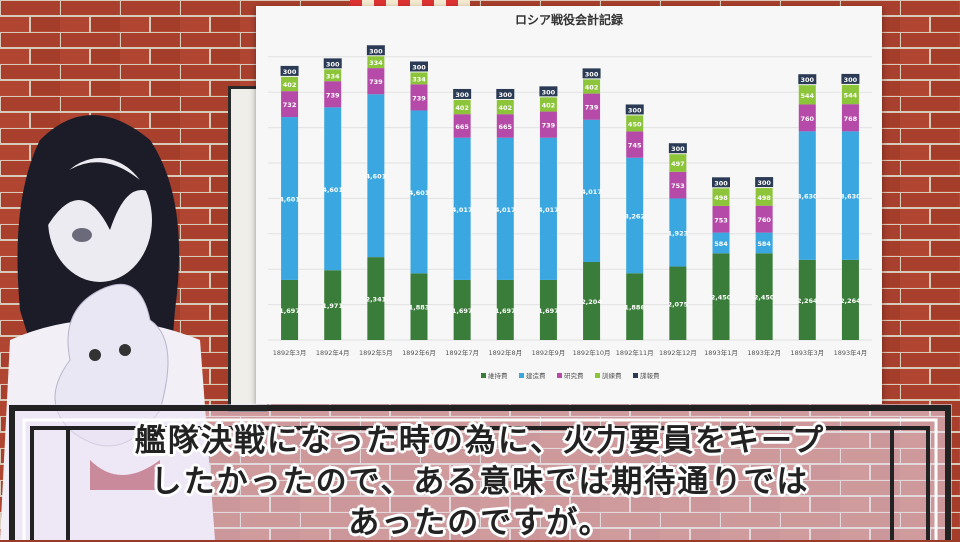 The width and height of the screenshot is (960, 542). What do you see at coordinates (376, 300) in the screenshot?
I see `data-label: 2,341` at bounding box center [376, 300].